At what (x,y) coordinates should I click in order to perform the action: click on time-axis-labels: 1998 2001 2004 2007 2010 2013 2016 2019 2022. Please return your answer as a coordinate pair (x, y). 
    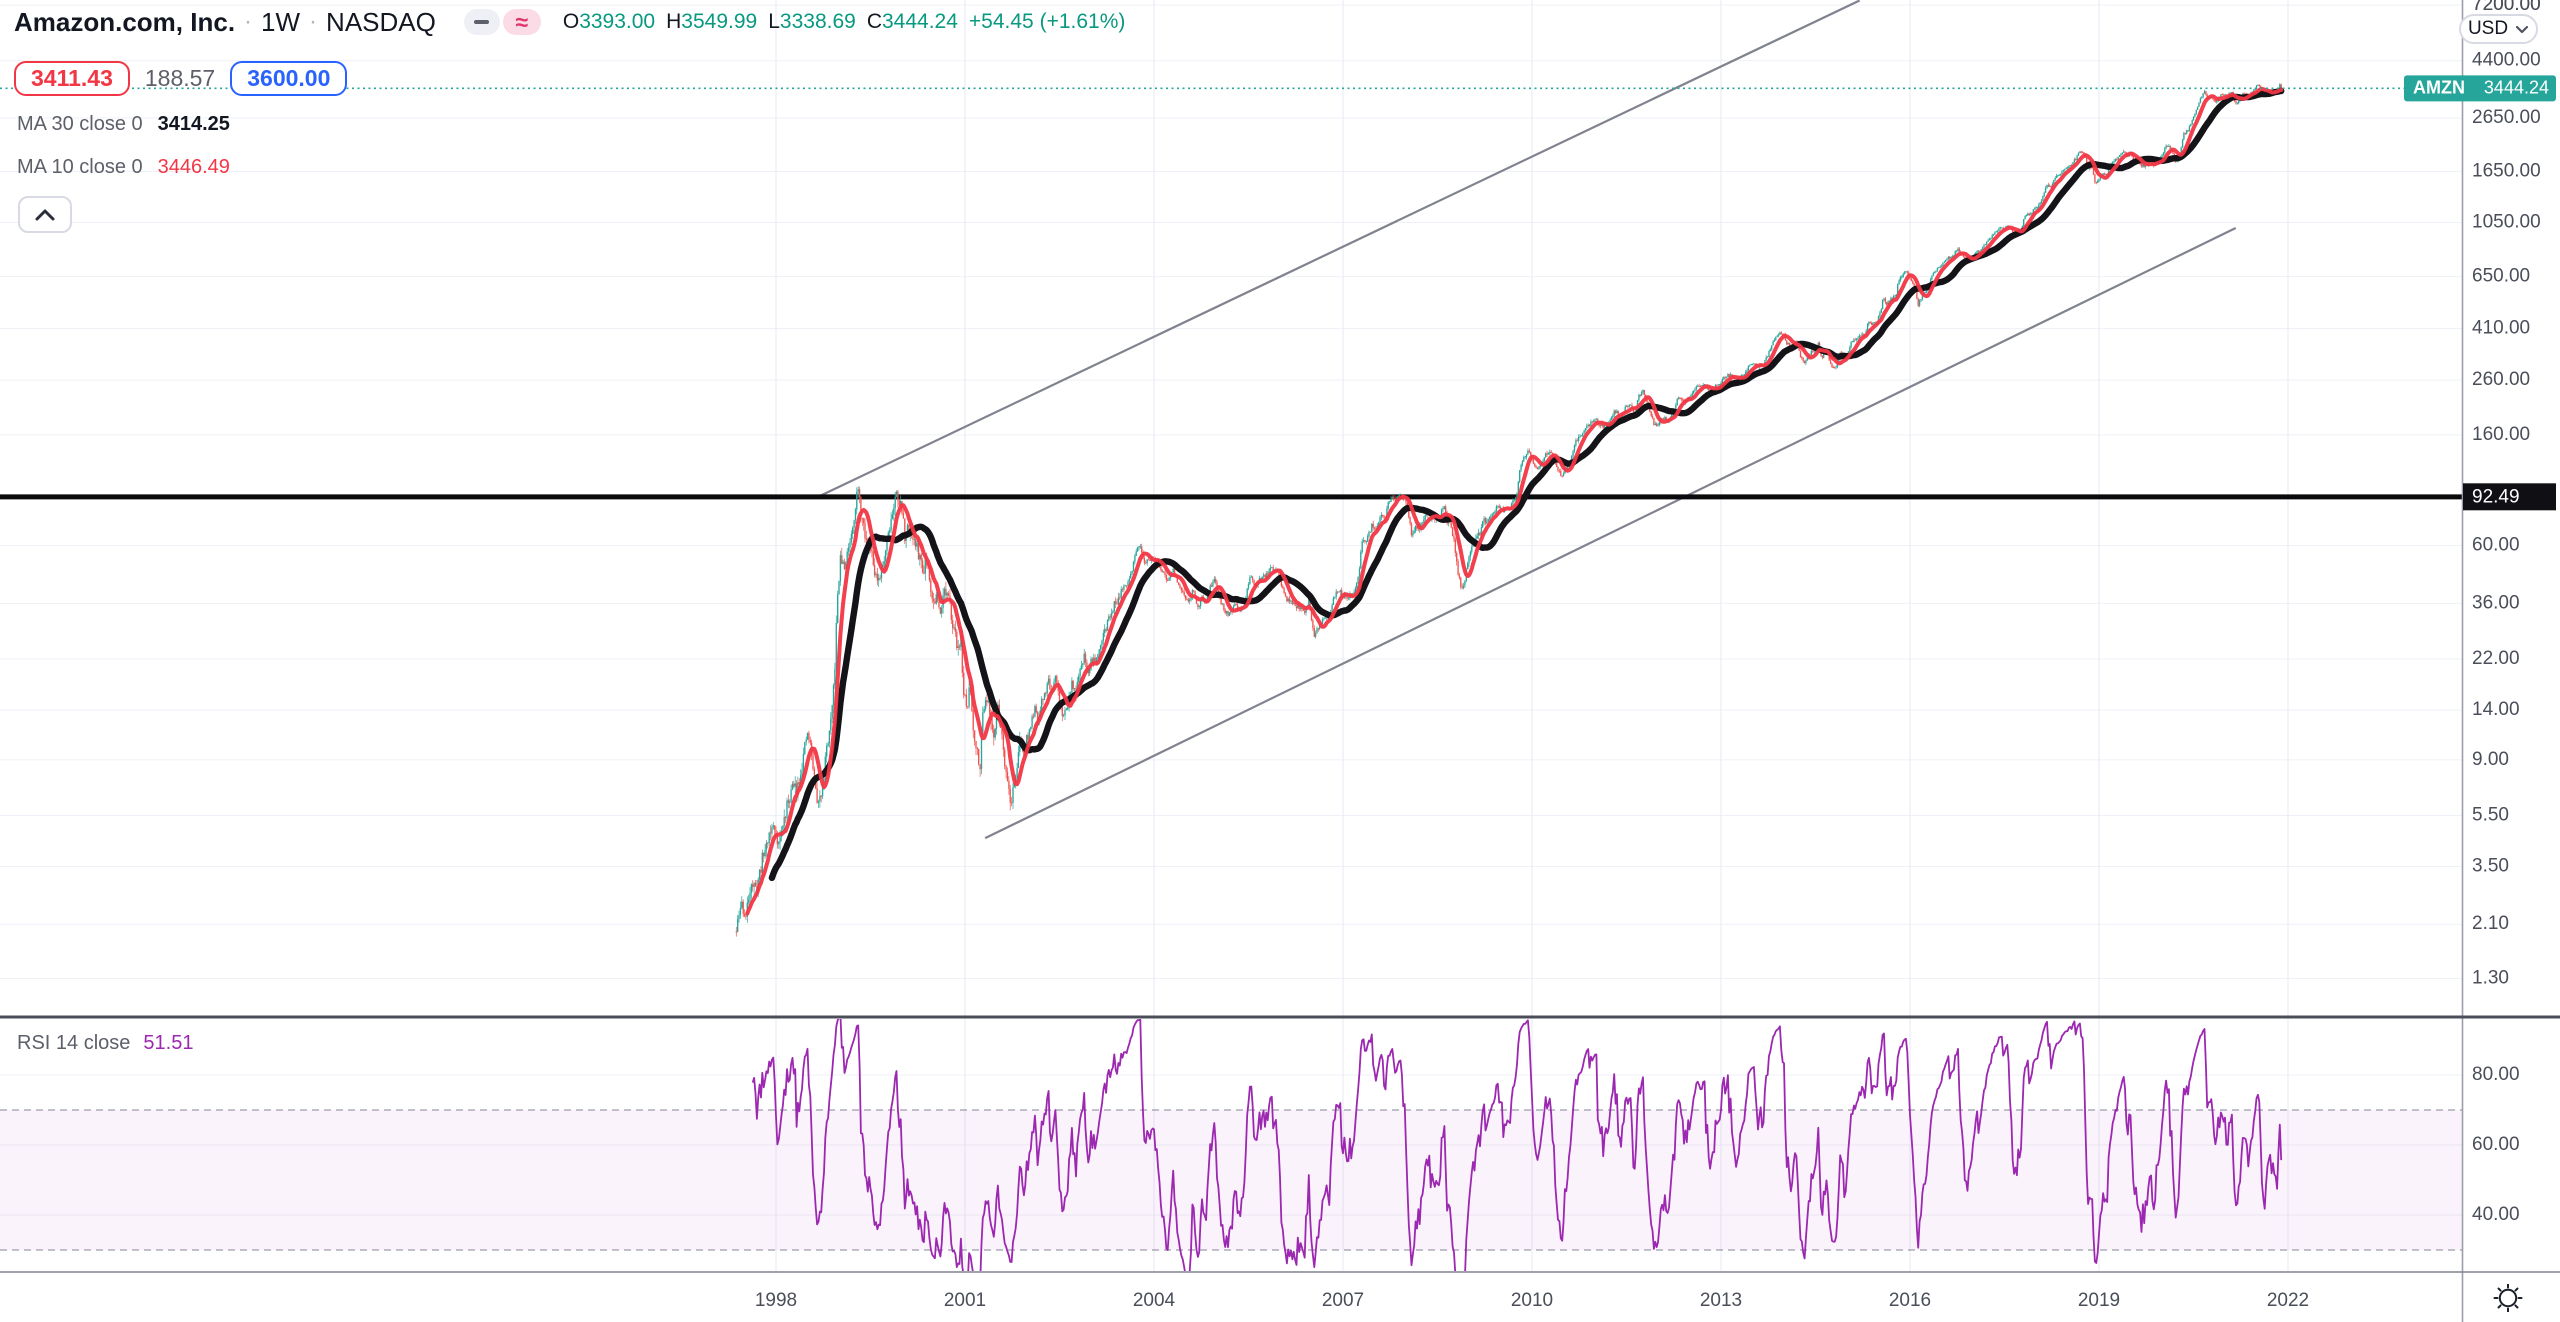
    Looking at the image, I should click on (1532, 1300).